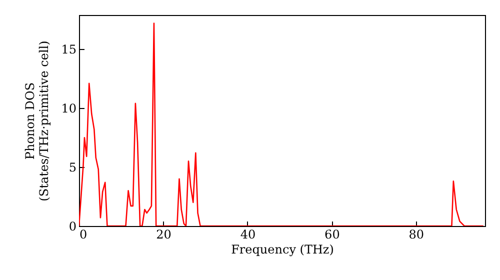 This screenshot has width=500, height=280. I want to click on y-tick-label: 5, so click(72, 167).